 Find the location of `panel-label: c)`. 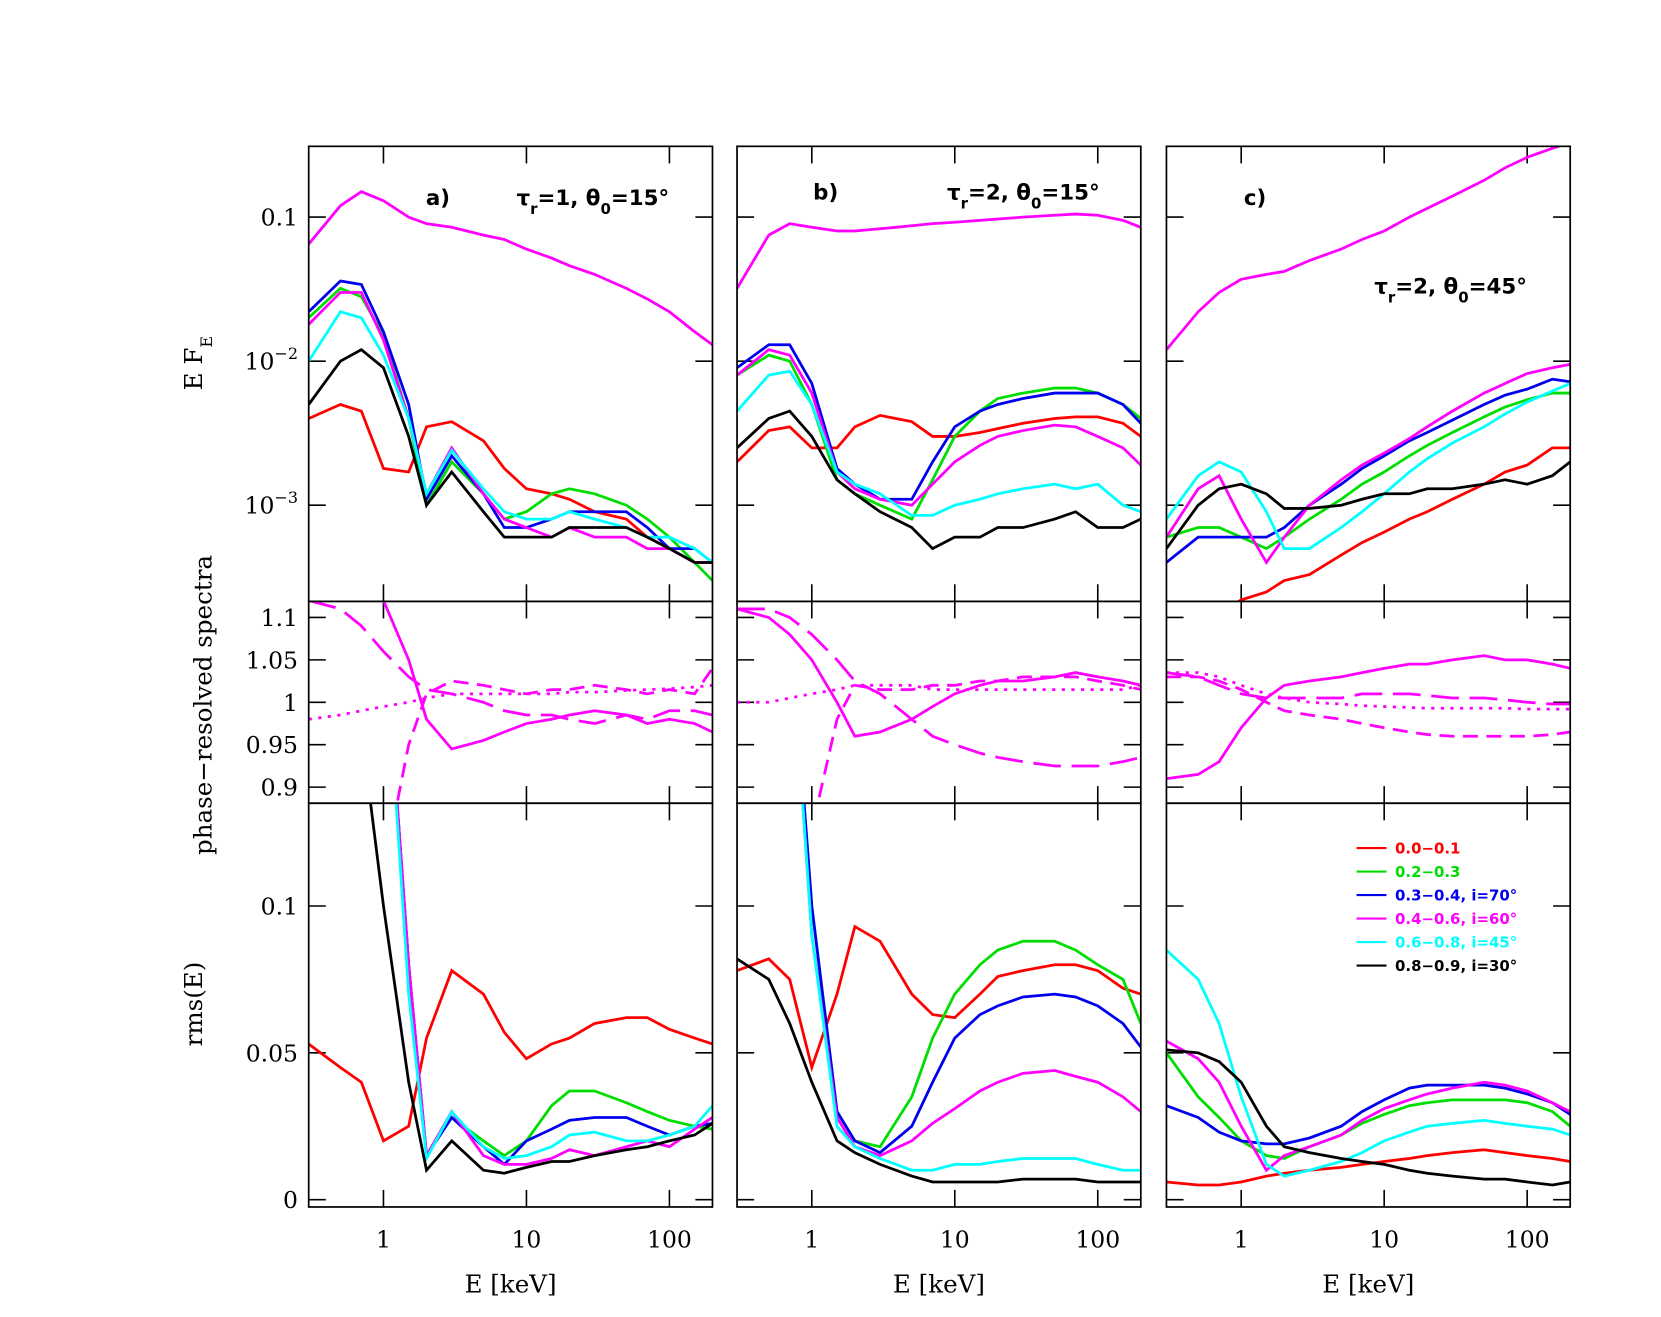

panel-label: c) is located at coordinates (1255, 198).